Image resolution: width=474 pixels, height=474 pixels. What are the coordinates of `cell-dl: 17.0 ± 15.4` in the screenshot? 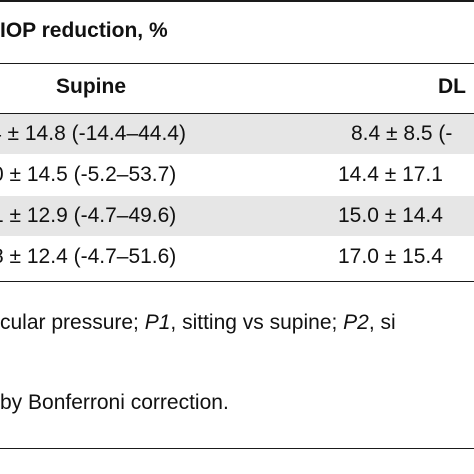 It's located at (390, 256).